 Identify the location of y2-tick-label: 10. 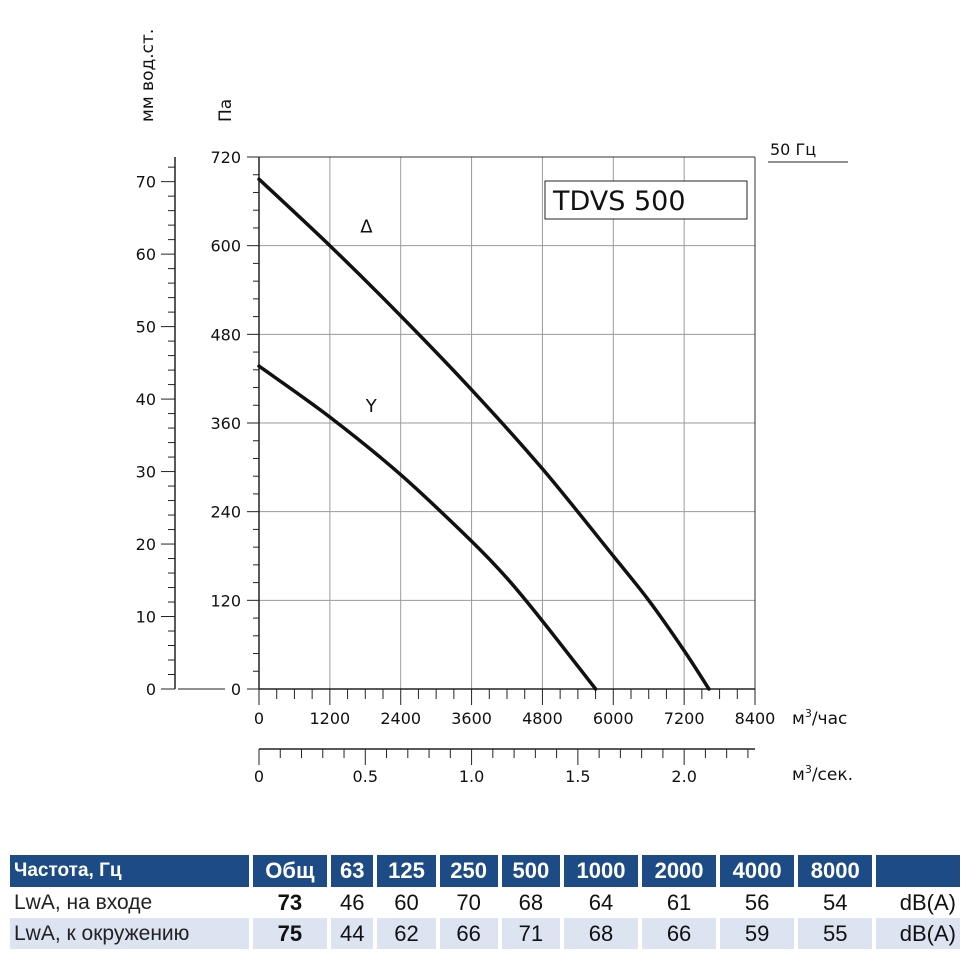
(146, 617).